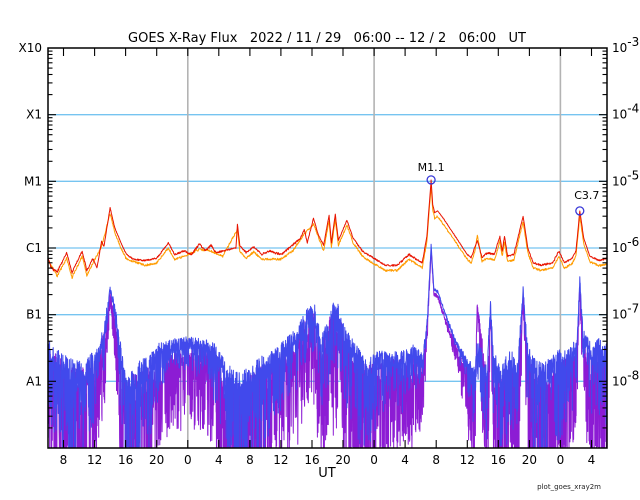  I want to click on y-right-label-1e-6: 10-6, so click(625, 245).